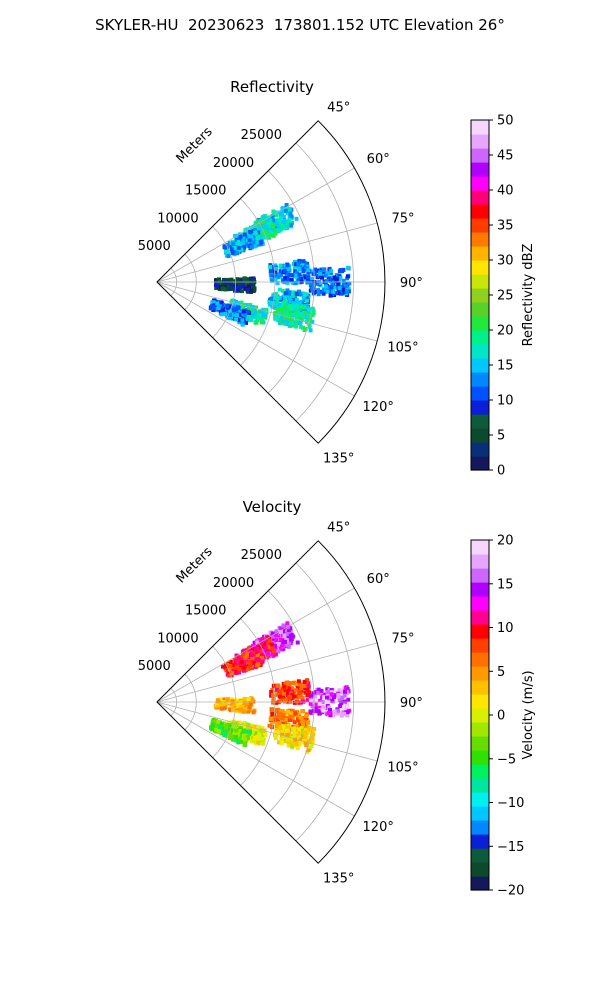  I want to click on range-tick-label: 15000, so click(205, 191).